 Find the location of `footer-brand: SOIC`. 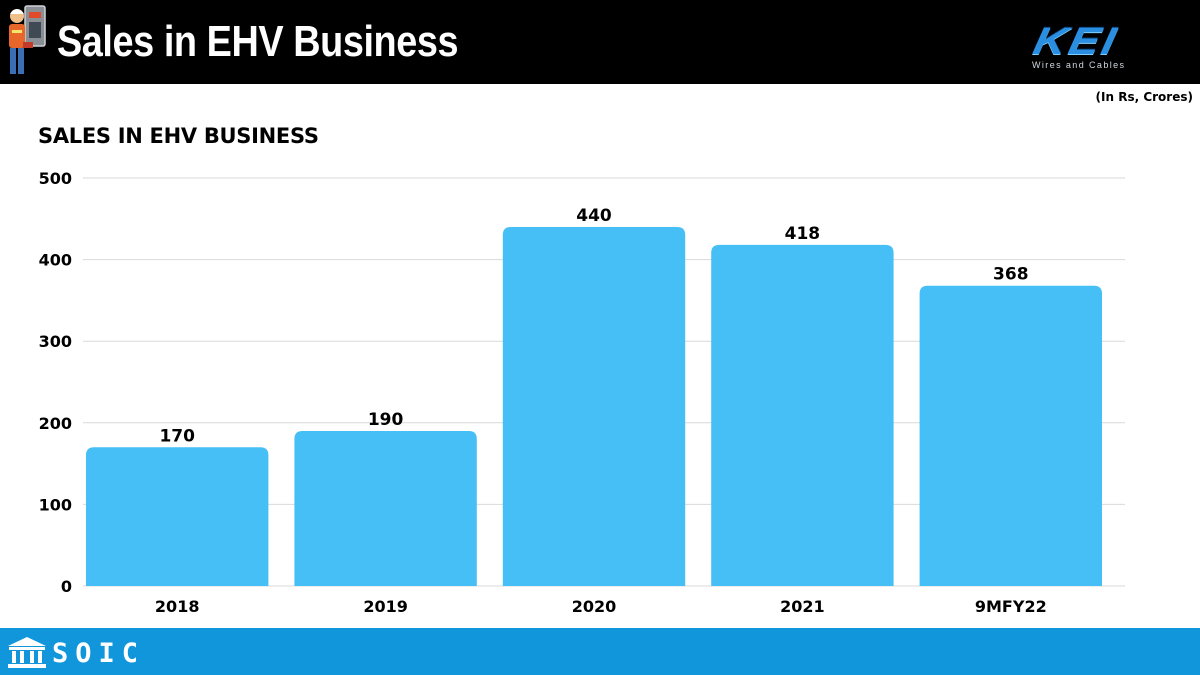

footer-brand: SOIC is located at coordinates (99, 653).